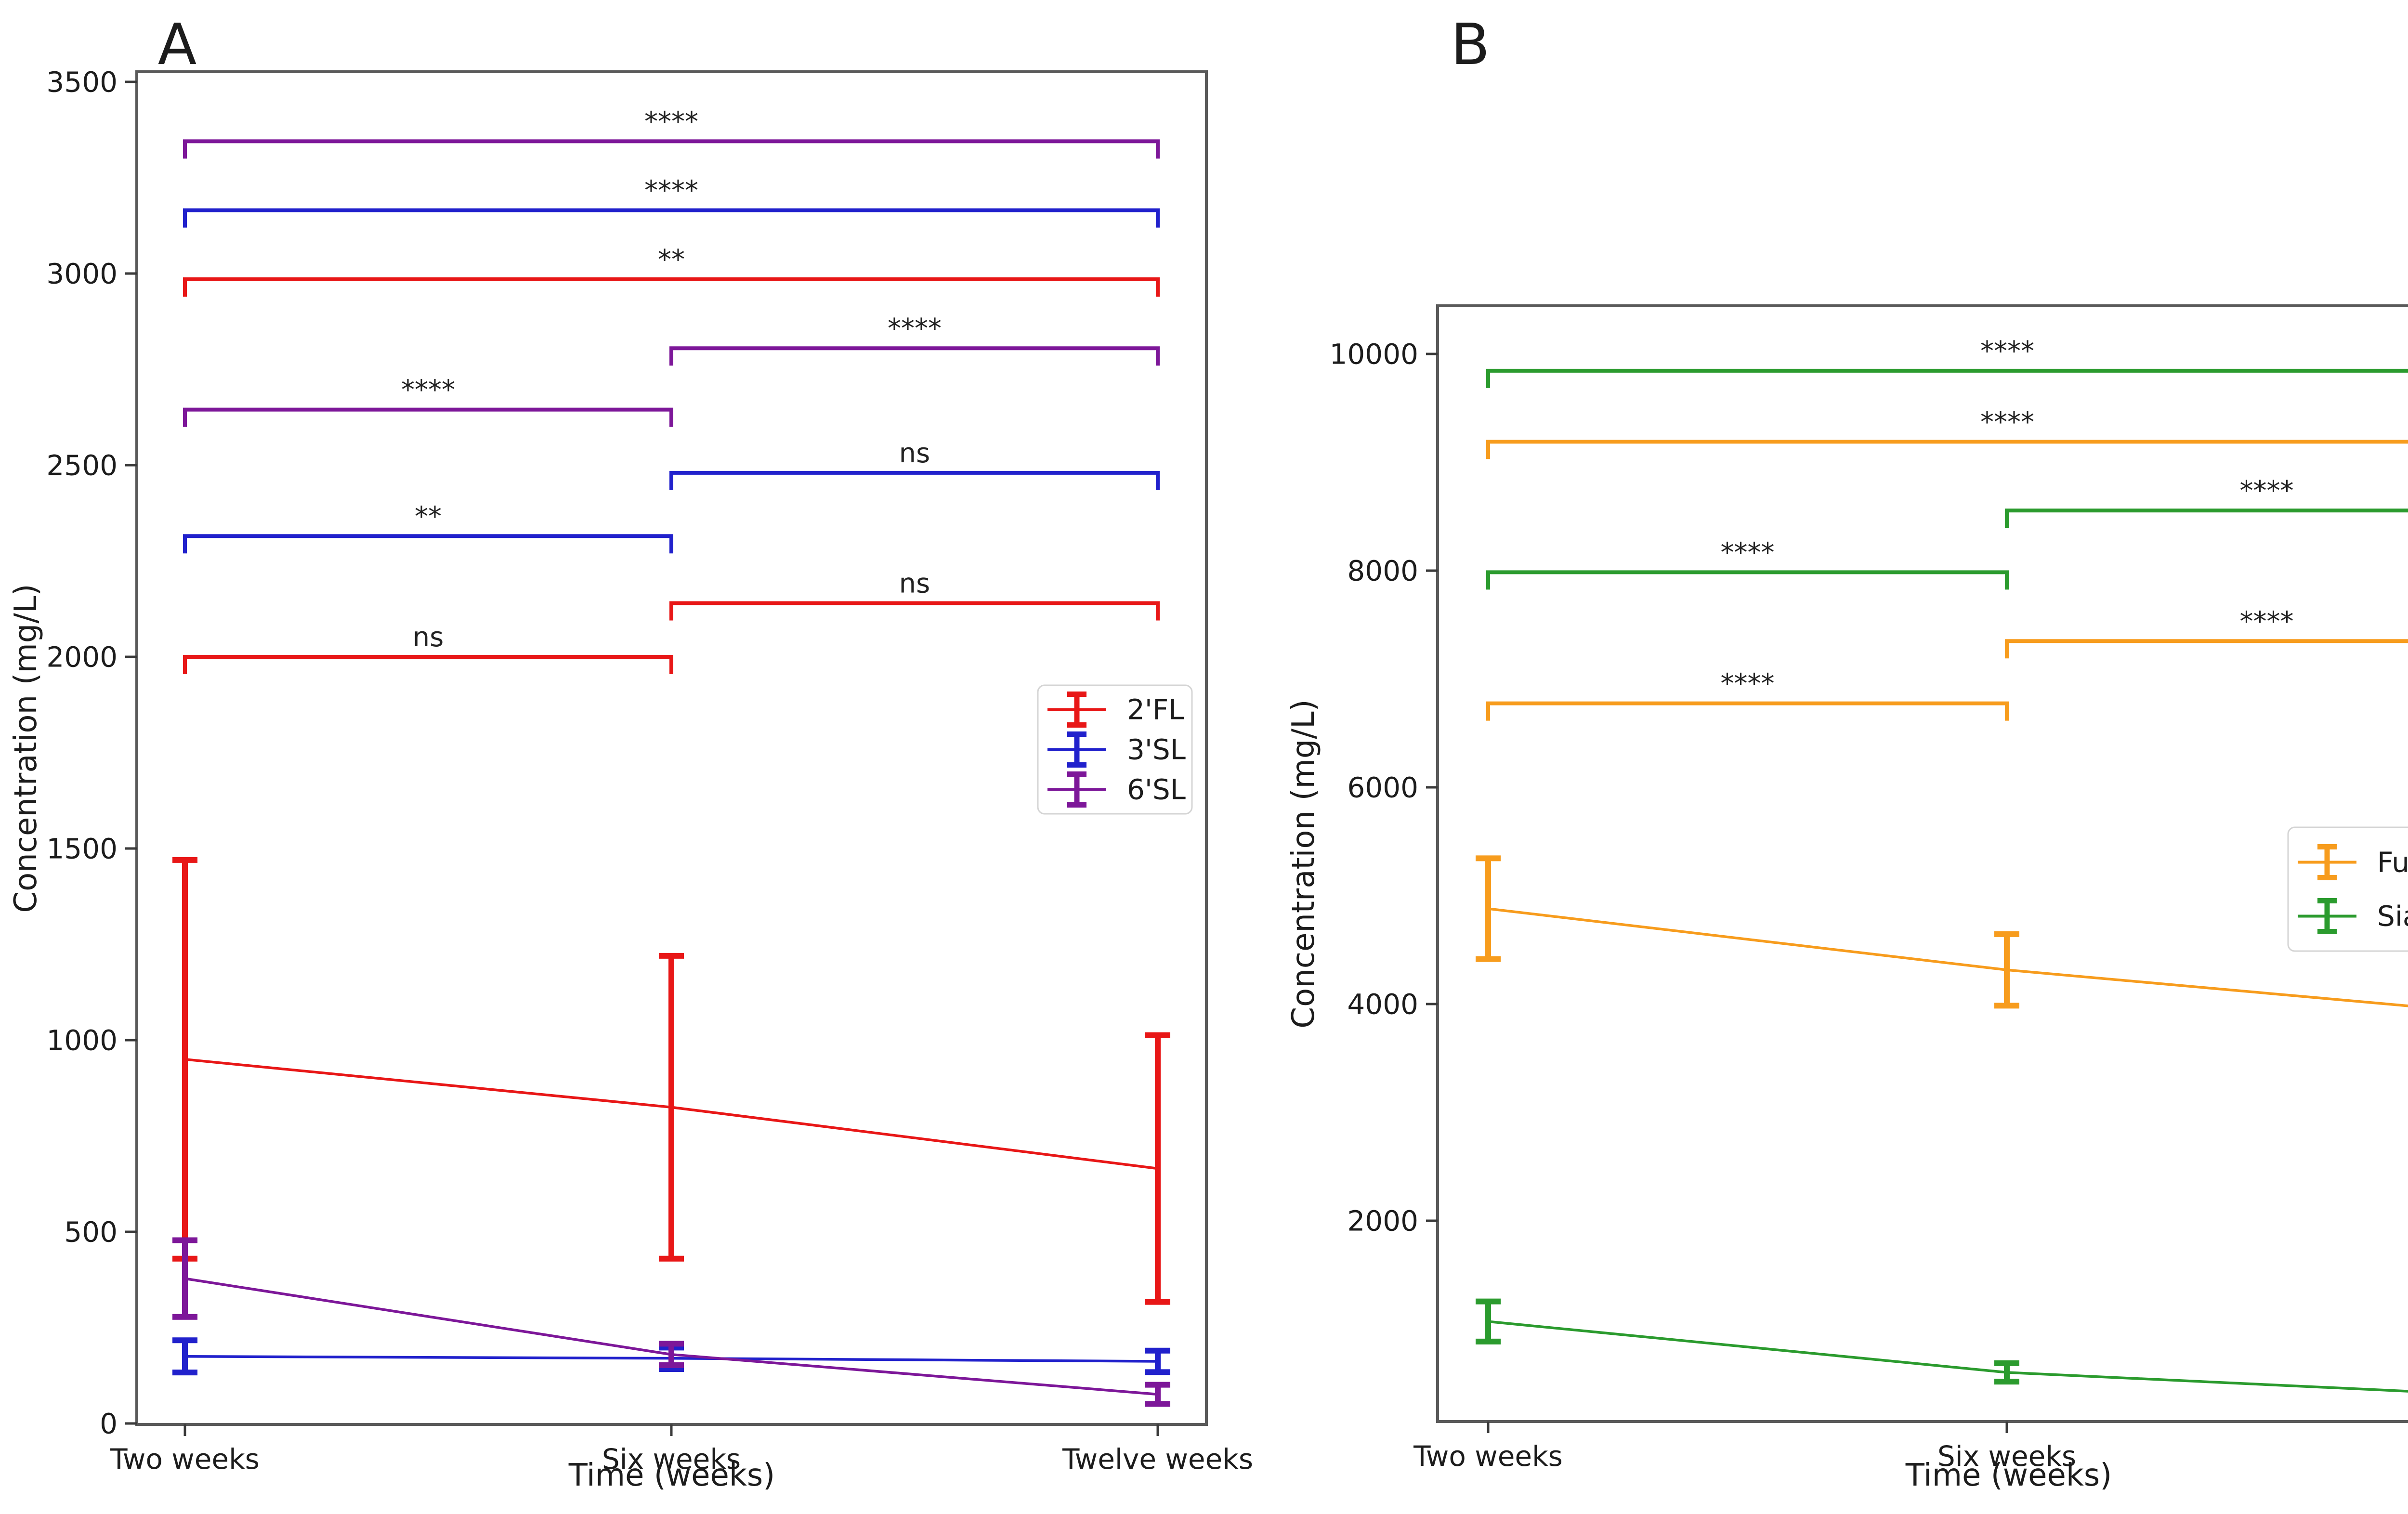  What do you see at coordinates (2008, 1475) in the screenshot?
I see `panel-b-xlabel: Time (weeks)` at bounding box center [2008, 1475].